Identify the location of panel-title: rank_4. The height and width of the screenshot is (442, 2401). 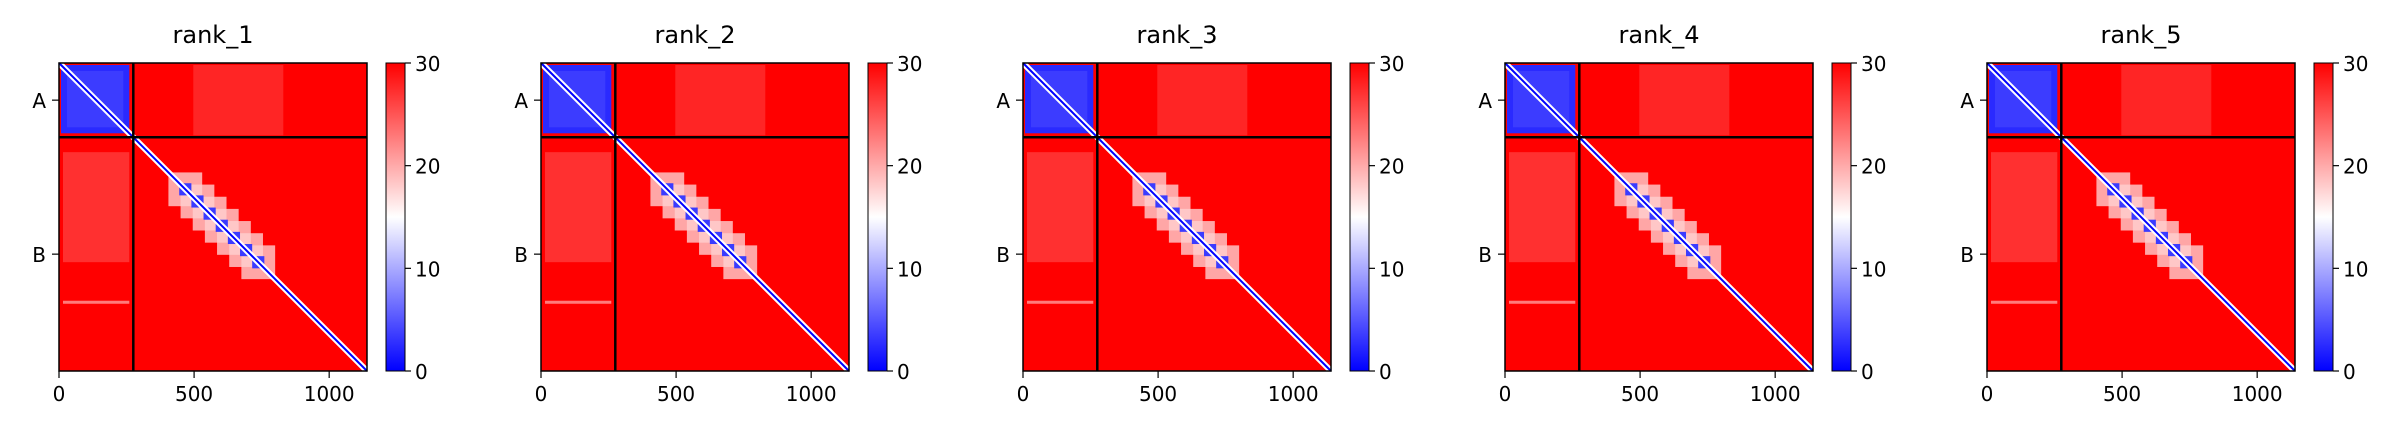
(1659, 35).